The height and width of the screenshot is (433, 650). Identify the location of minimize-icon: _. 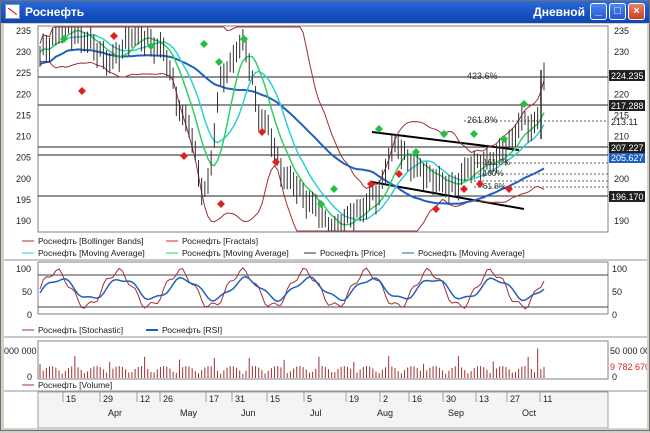
(598, 11).